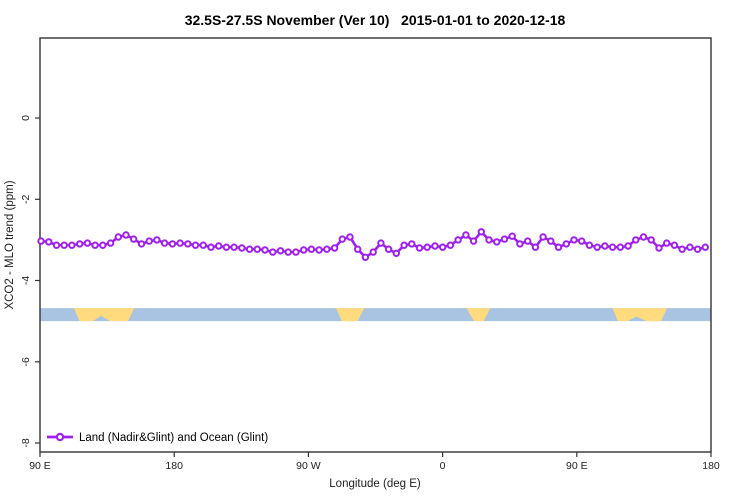  Describe the element at coordinates (26, 442) in the screenshot. I see `y-tick-label: -8` at that location.